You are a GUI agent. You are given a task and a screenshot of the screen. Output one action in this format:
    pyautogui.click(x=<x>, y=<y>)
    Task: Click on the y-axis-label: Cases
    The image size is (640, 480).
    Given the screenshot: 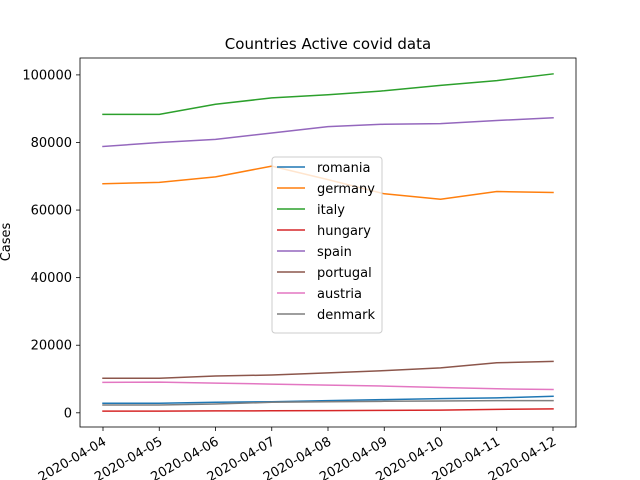 What is the action you would take?
    pyautogui.click(x=7, y=241)
    